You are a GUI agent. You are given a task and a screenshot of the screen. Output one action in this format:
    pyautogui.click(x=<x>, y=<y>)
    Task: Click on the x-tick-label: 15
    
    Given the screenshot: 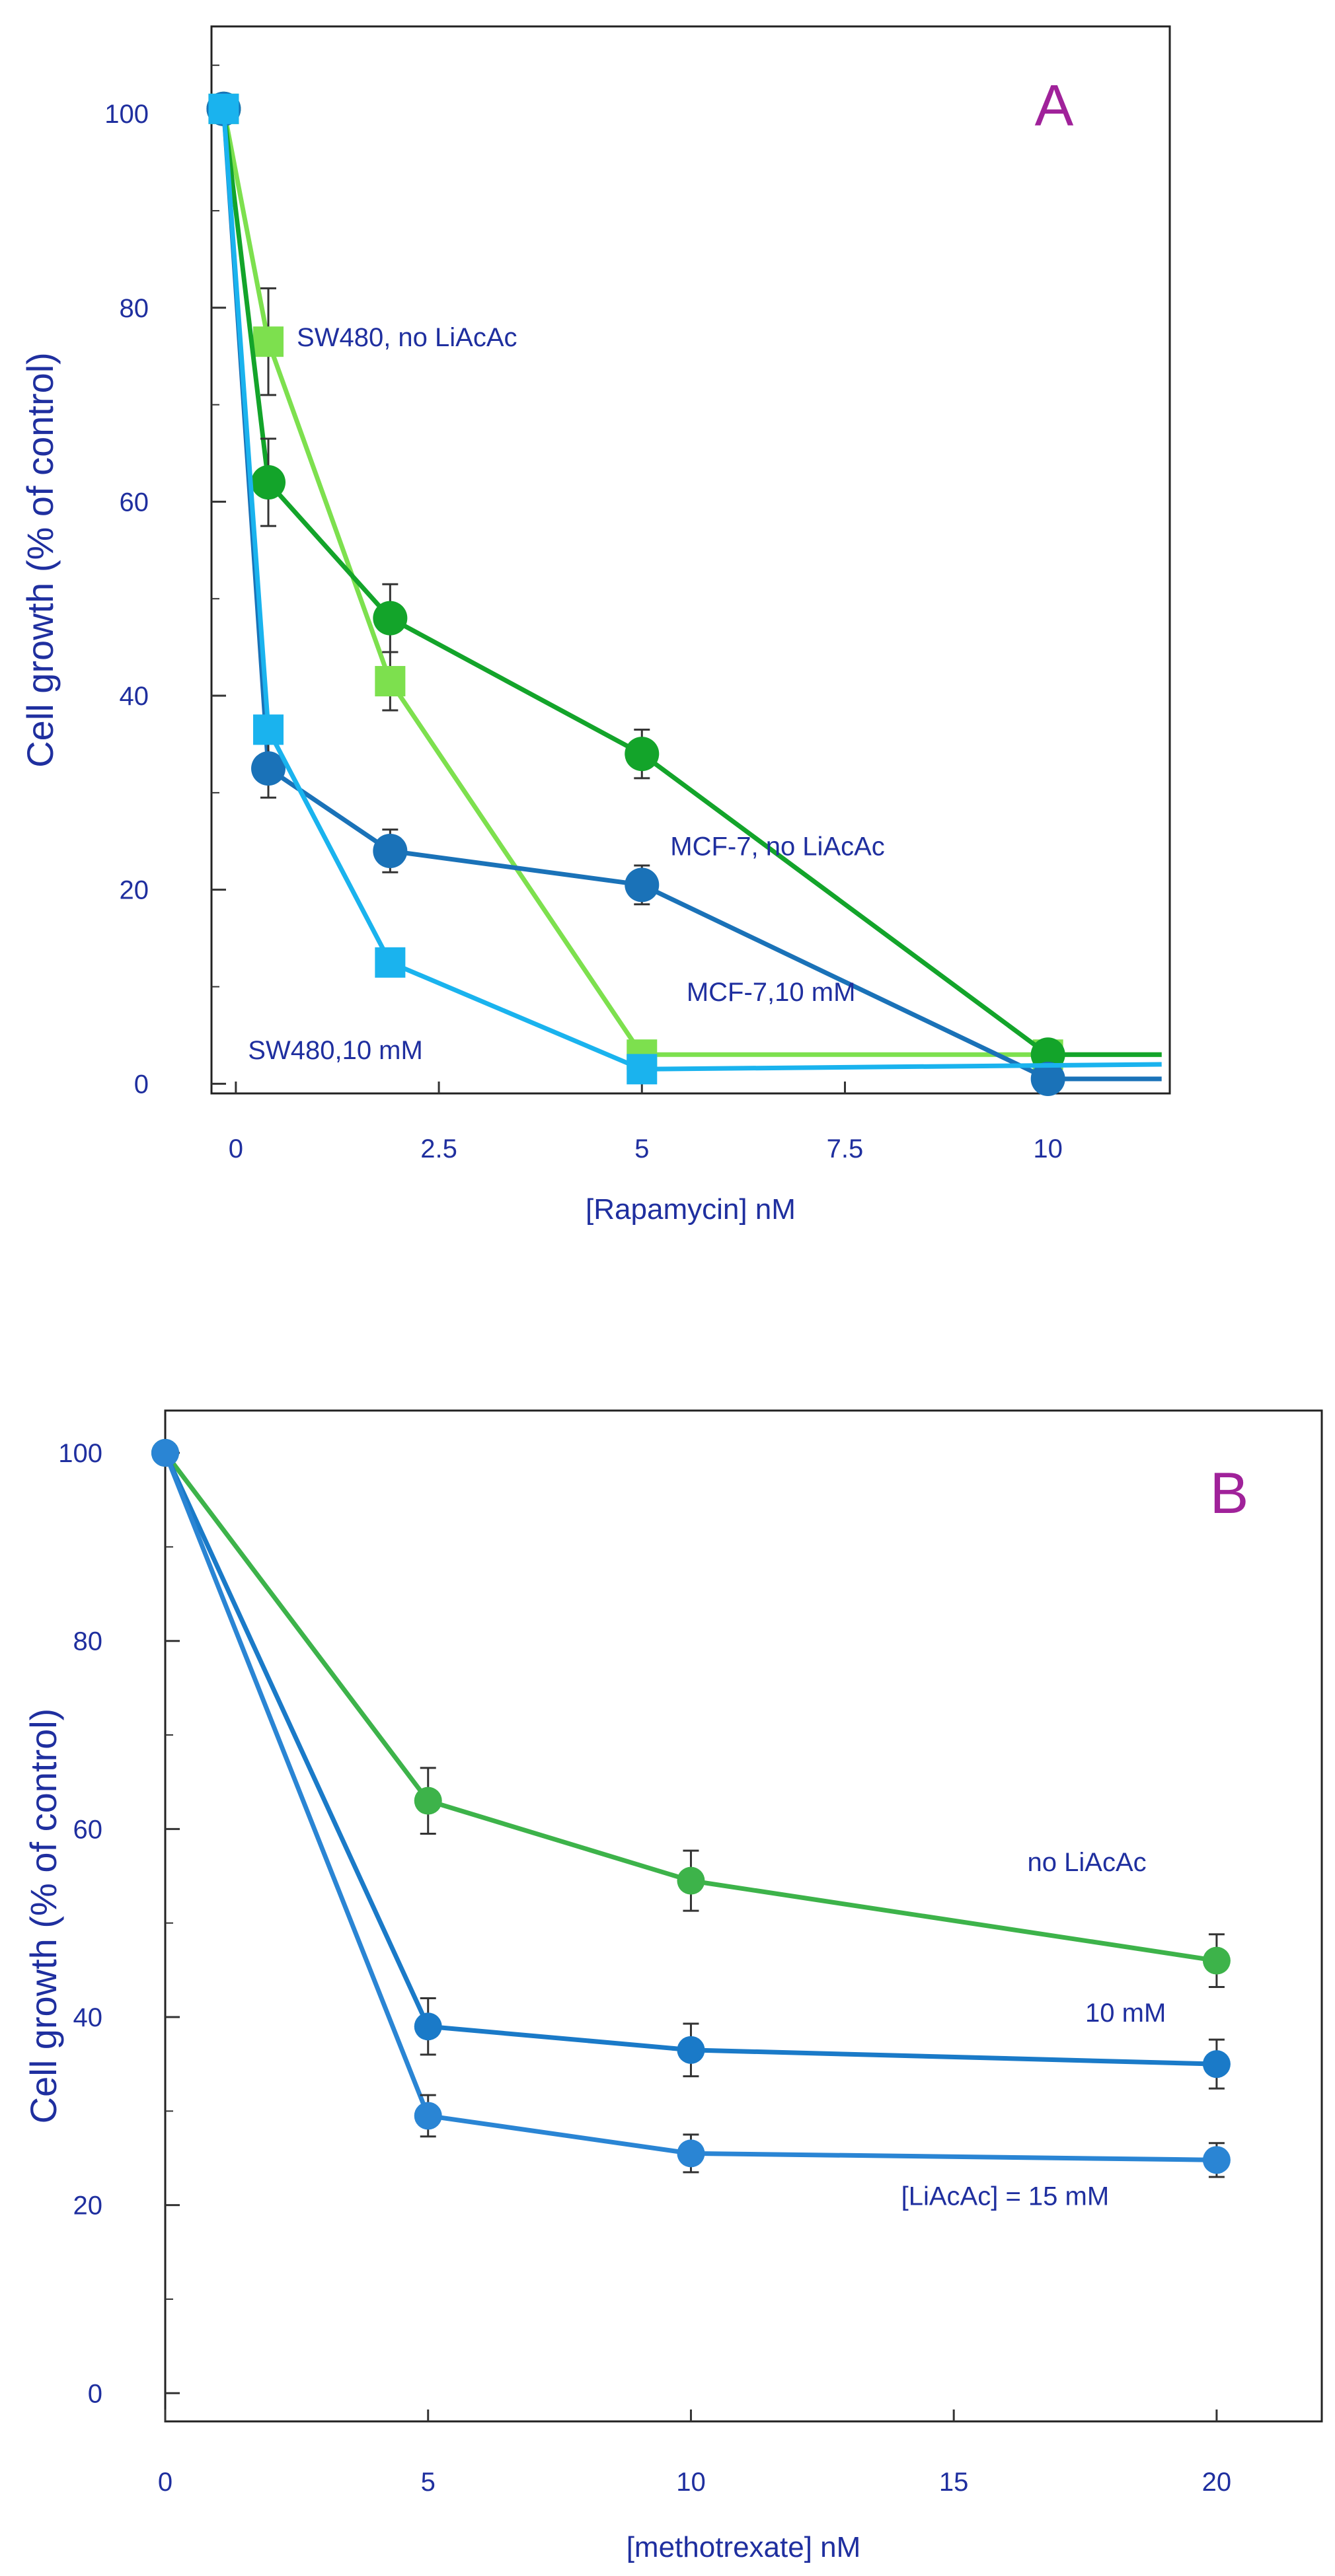 What is the action you would take?
    pyautogui.click(x=954, y=2482)
    